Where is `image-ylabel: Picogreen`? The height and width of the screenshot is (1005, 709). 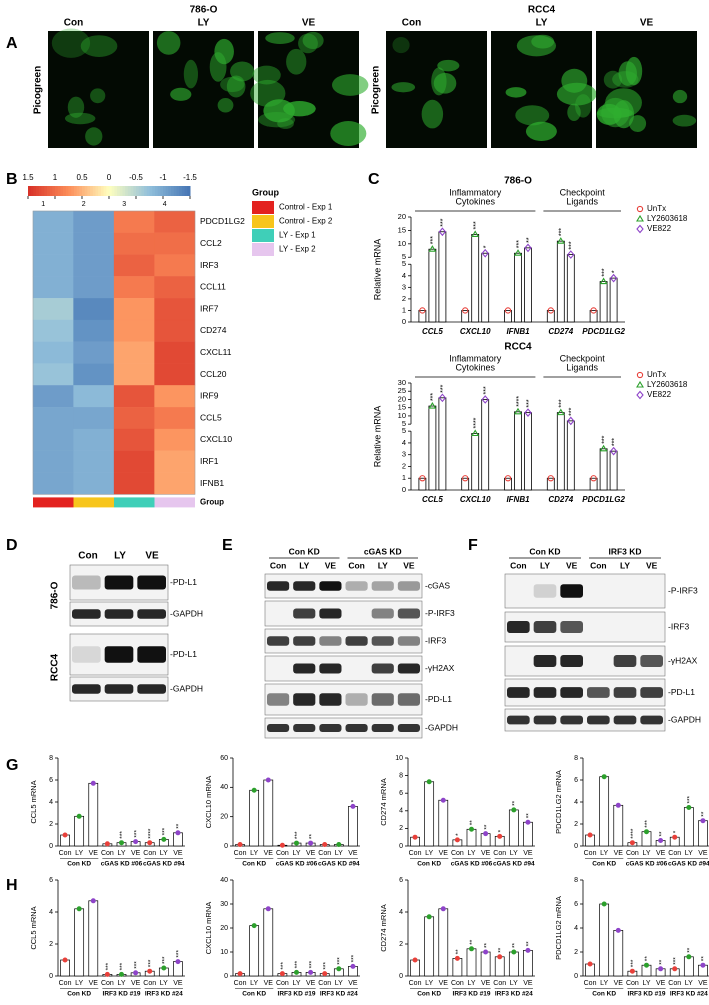
image-ylabel: Picogreen is located at coordinates (376, 90).